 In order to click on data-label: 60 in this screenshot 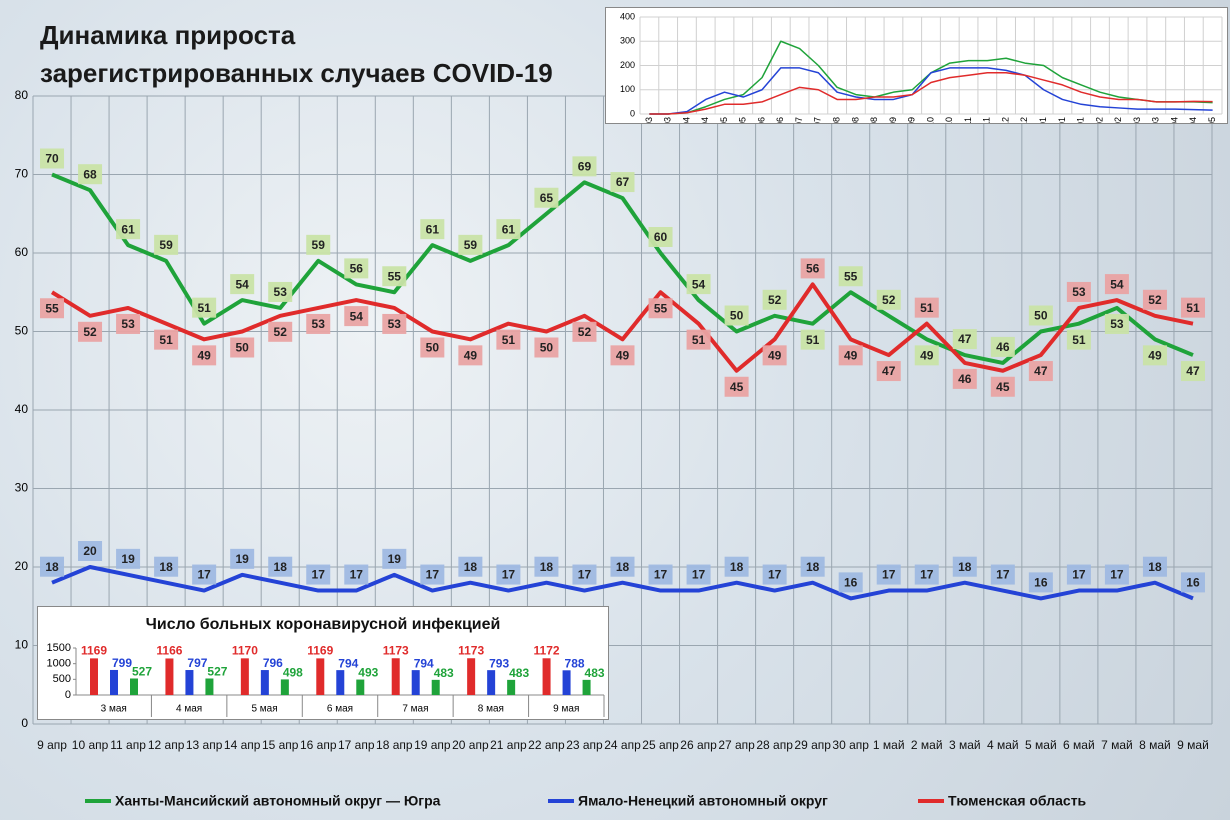, I will do `click(661, 237)`.